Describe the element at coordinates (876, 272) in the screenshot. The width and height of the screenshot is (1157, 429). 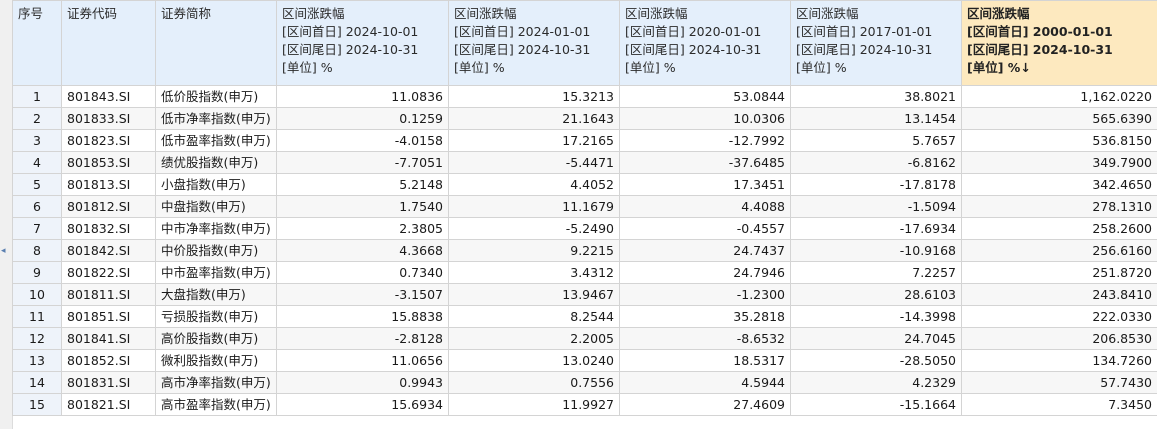
I see `range-change-cell-4: 7.2257` at that location.